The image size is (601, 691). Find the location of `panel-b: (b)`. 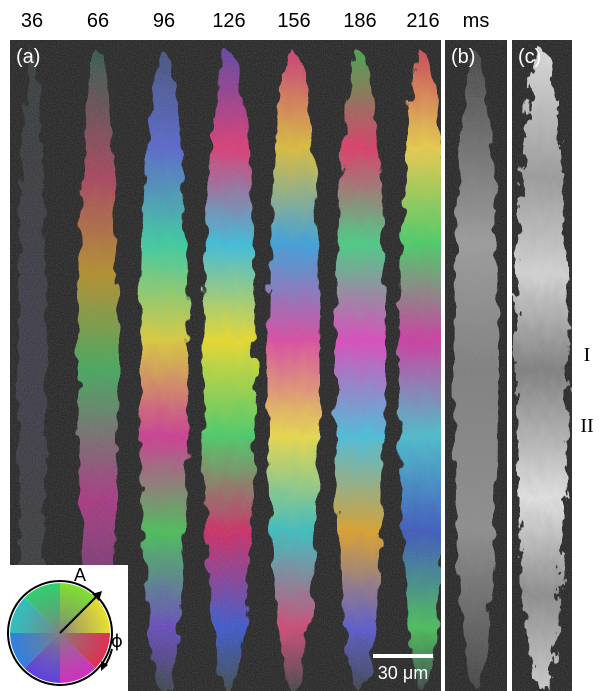

panel-b: (b) is located at coordinates (476, 365).